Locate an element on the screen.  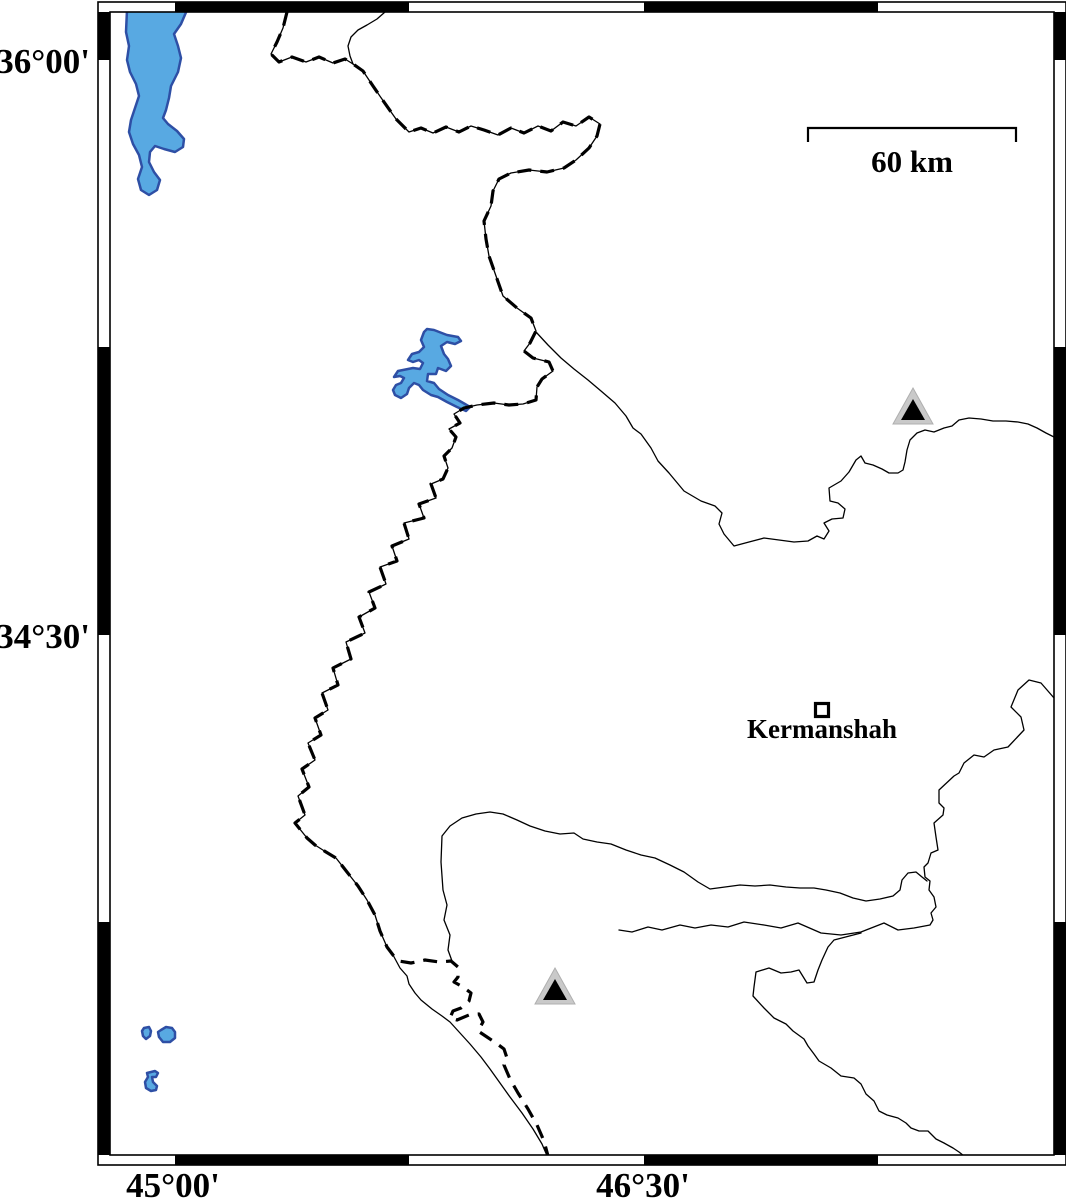
station-triangle-icon-northeast is located at coordinates (913, 405).